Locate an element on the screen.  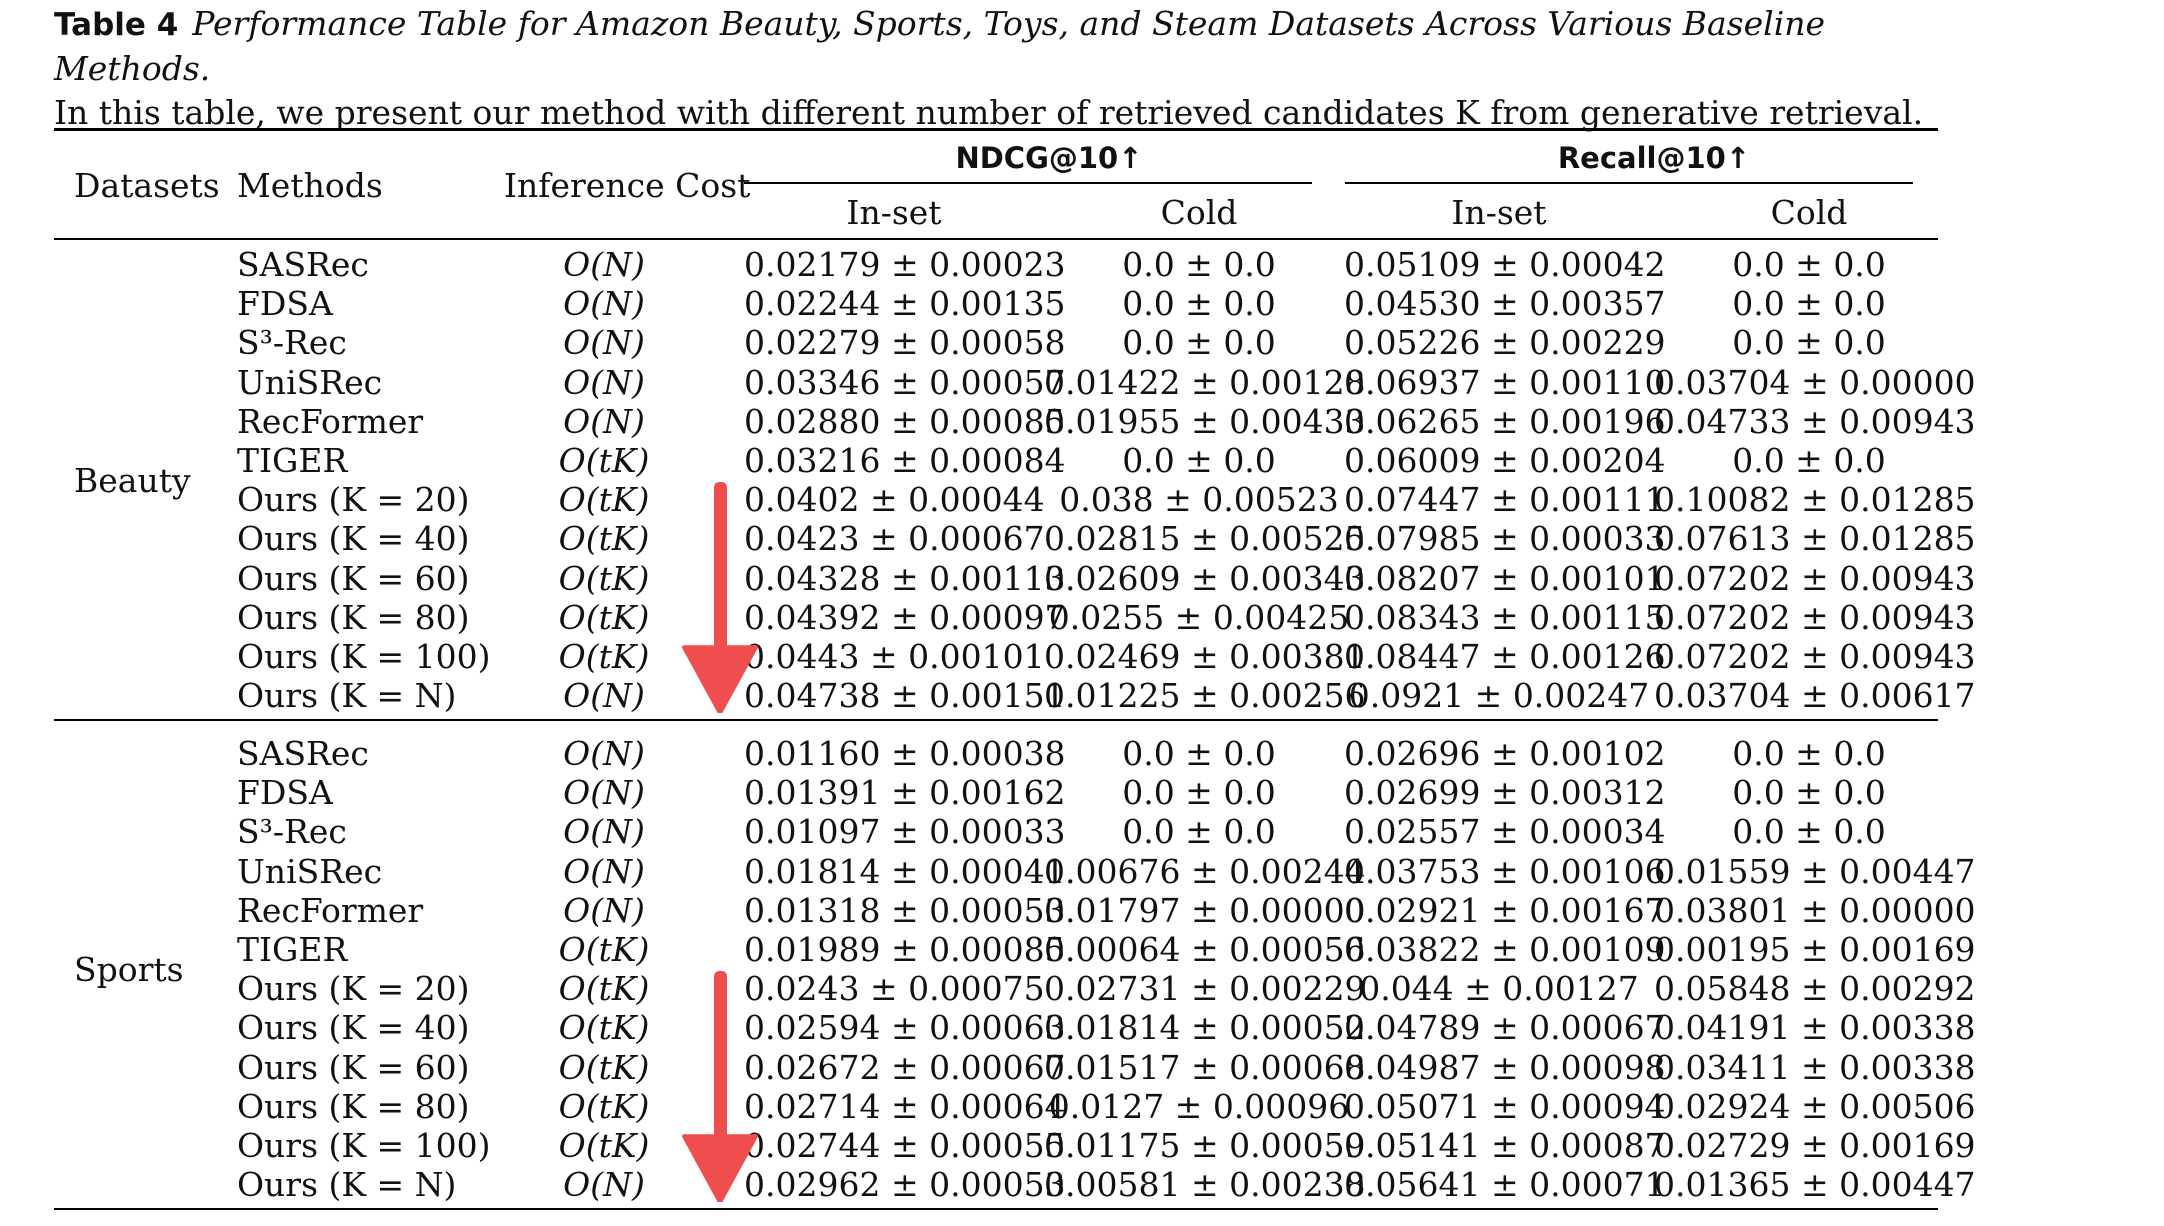
ndcg-cold-cell: 0.00064 ± 0.00056 is located at coordinates (1205, 949).